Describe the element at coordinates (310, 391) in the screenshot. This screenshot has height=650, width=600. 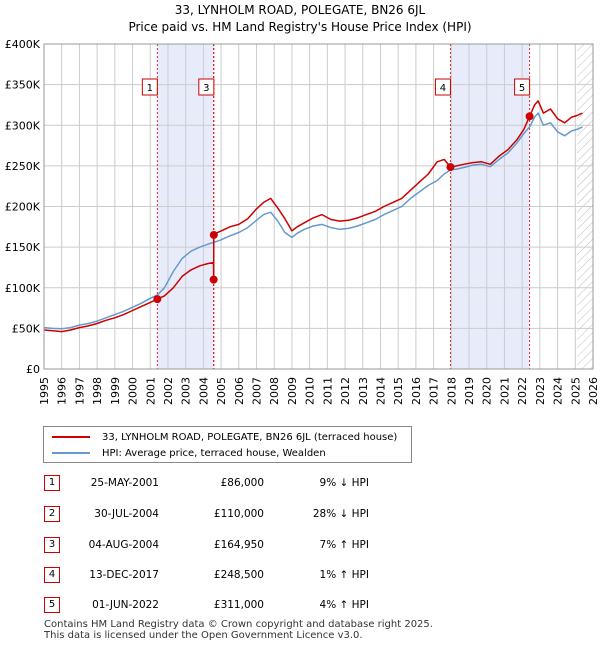
I see `x-tick-label: 2010` at that location.